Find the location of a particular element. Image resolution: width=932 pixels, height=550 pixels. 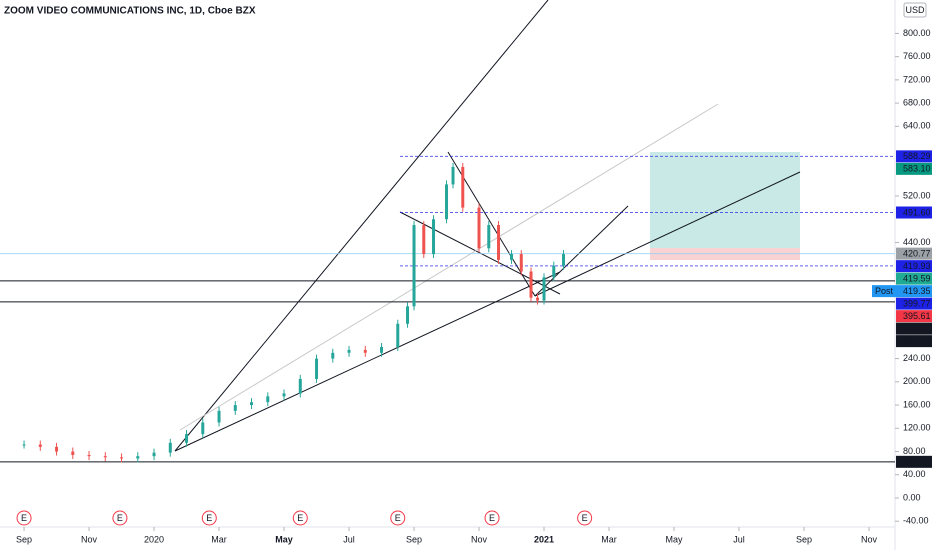

y-tick-label: 240.00 is located at coordinates (917, 358).